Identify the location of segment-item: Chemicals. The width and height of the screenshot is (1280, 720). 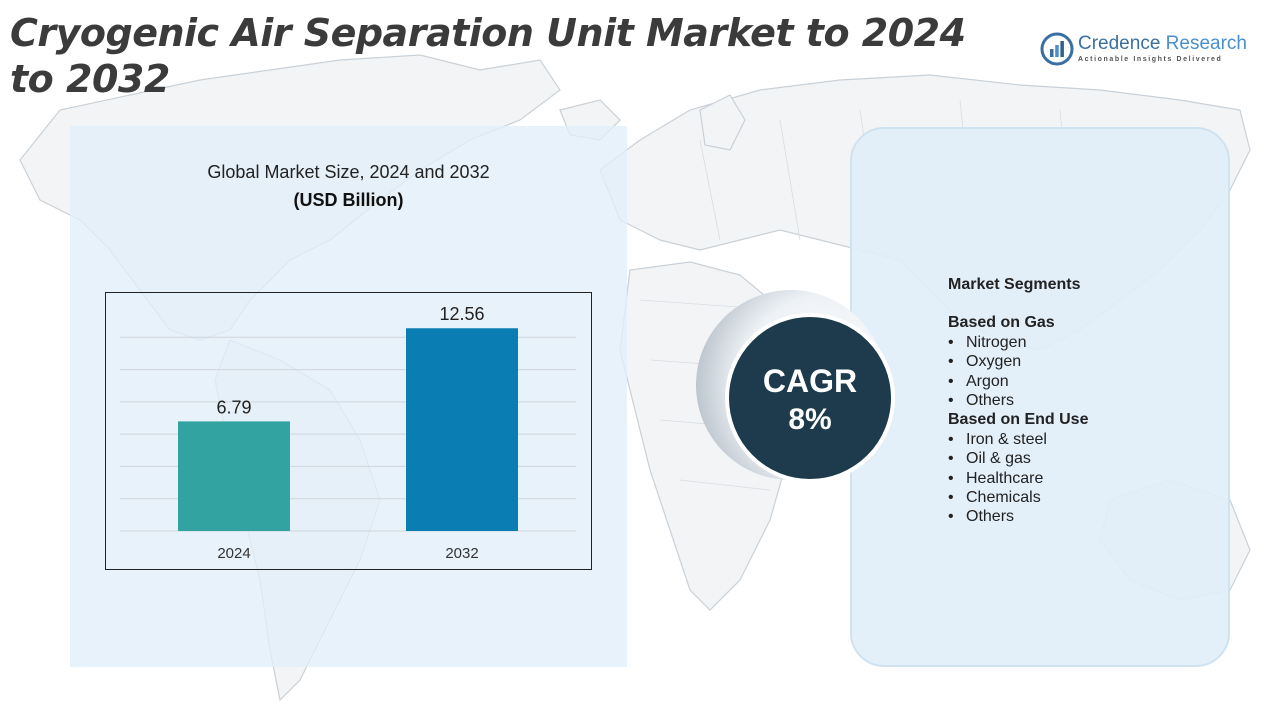
(1083, 498).